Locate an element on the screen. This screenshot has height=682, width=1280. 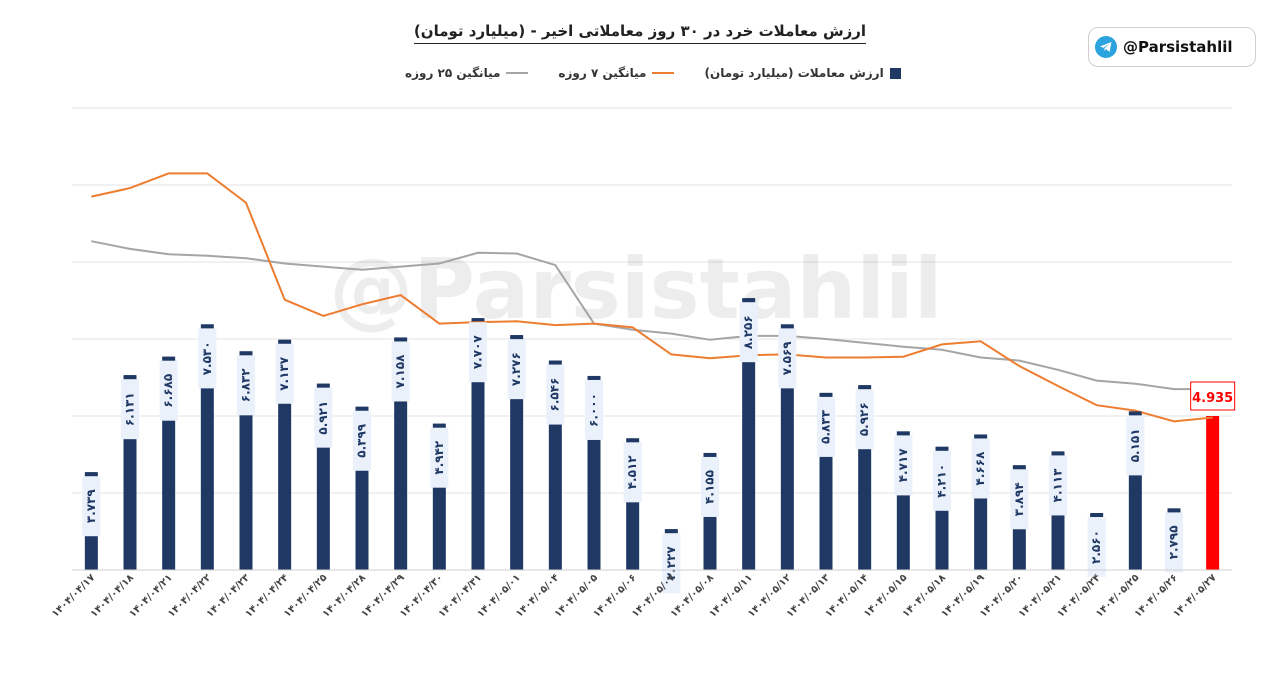
legend-label-bars: ارزش معاملات (میلیارد تومان) is located at coordinates (794, 73).